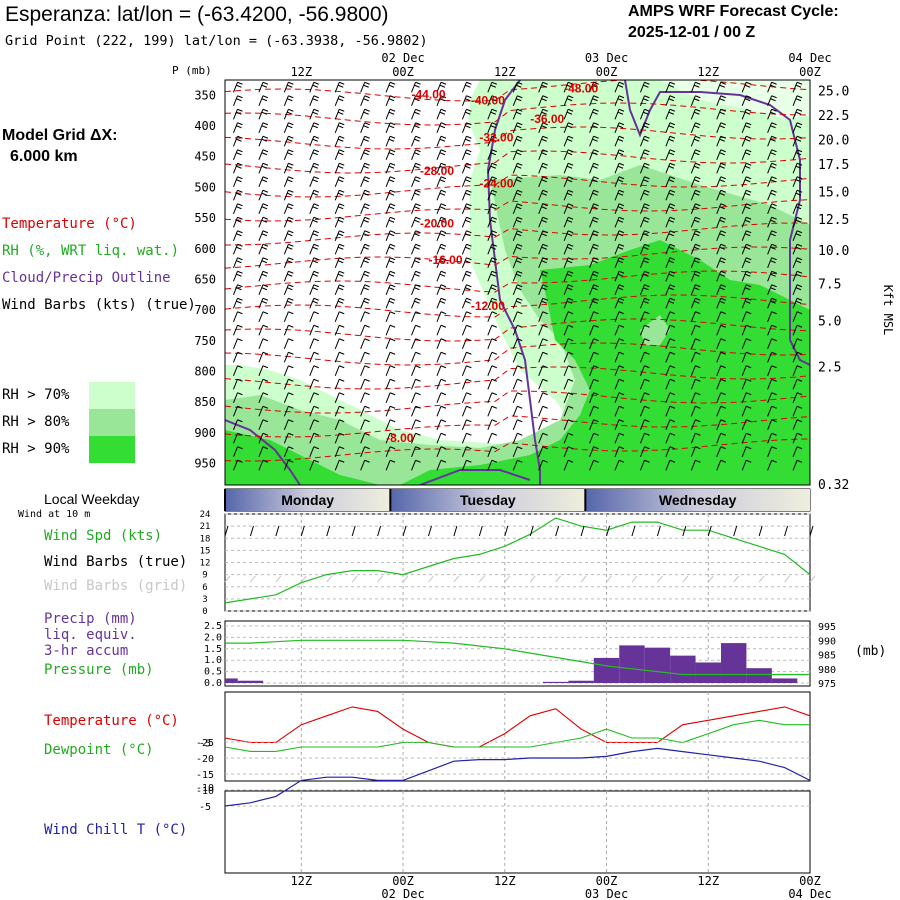 The width and height of the screenshot is (900, 900). What do you see at coordinates (227, 579) in the screenshot?
I see `wind-barb-grid` at bounding box center [227, 579].